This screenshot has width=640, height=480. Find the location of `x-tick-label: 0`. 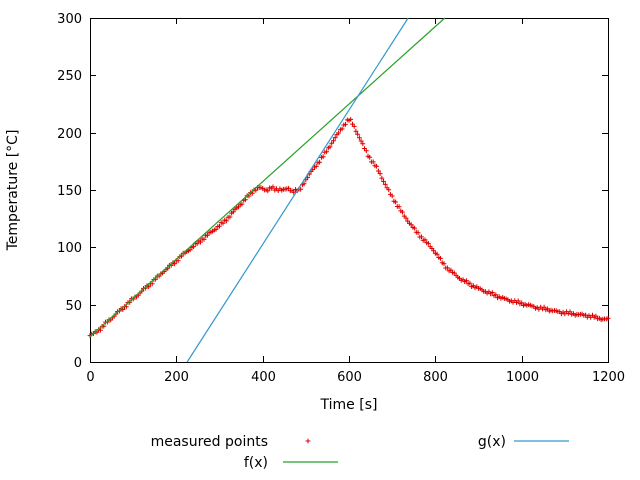

x-tick-label: 0 is located at coordinates (90, 377).